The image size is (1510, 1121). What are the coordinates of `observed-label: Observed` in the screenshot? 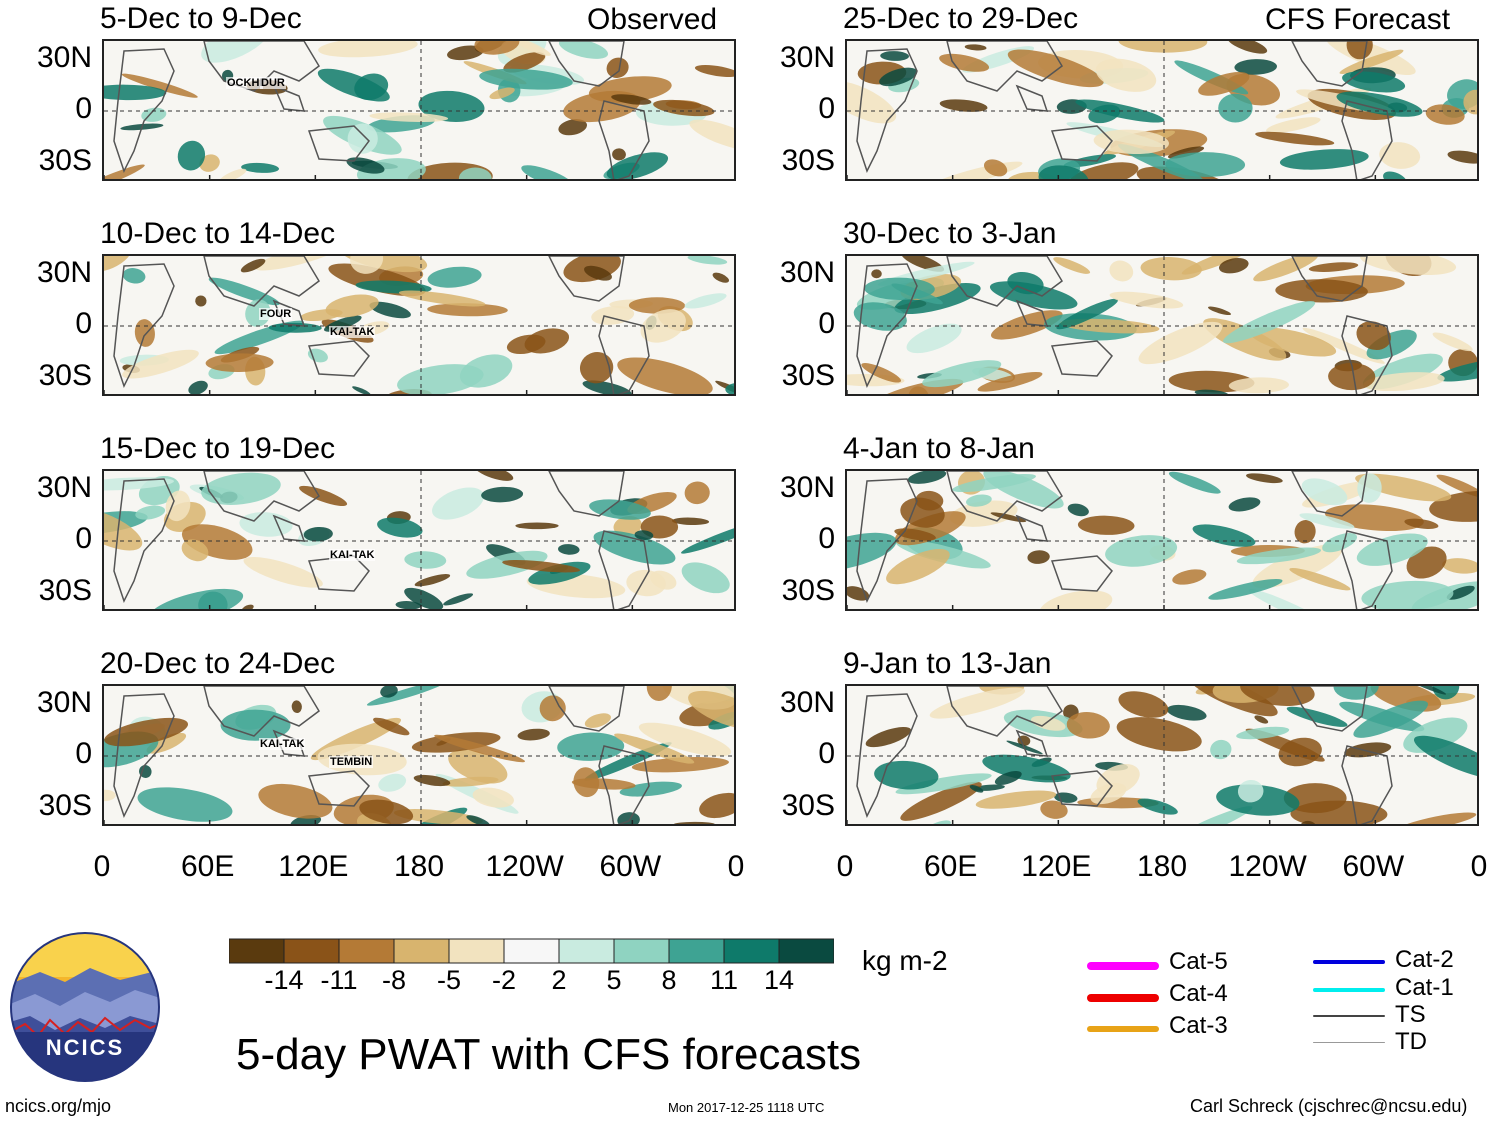 It's located at (652, 19).